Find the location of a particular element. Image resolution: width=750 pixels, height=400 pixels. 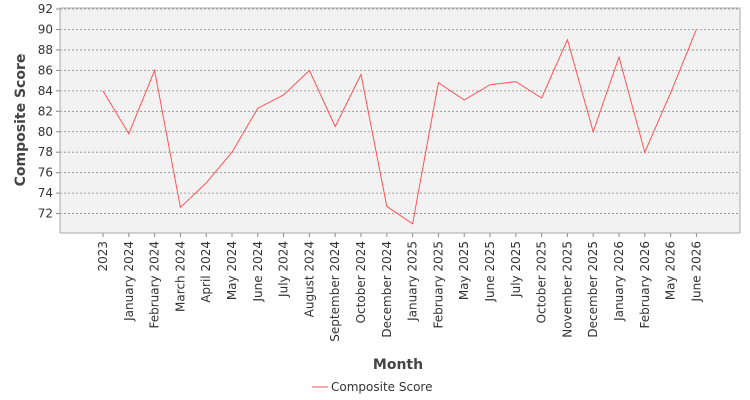

x-tick-label: June 2025 is located at coordinates (490, 272).